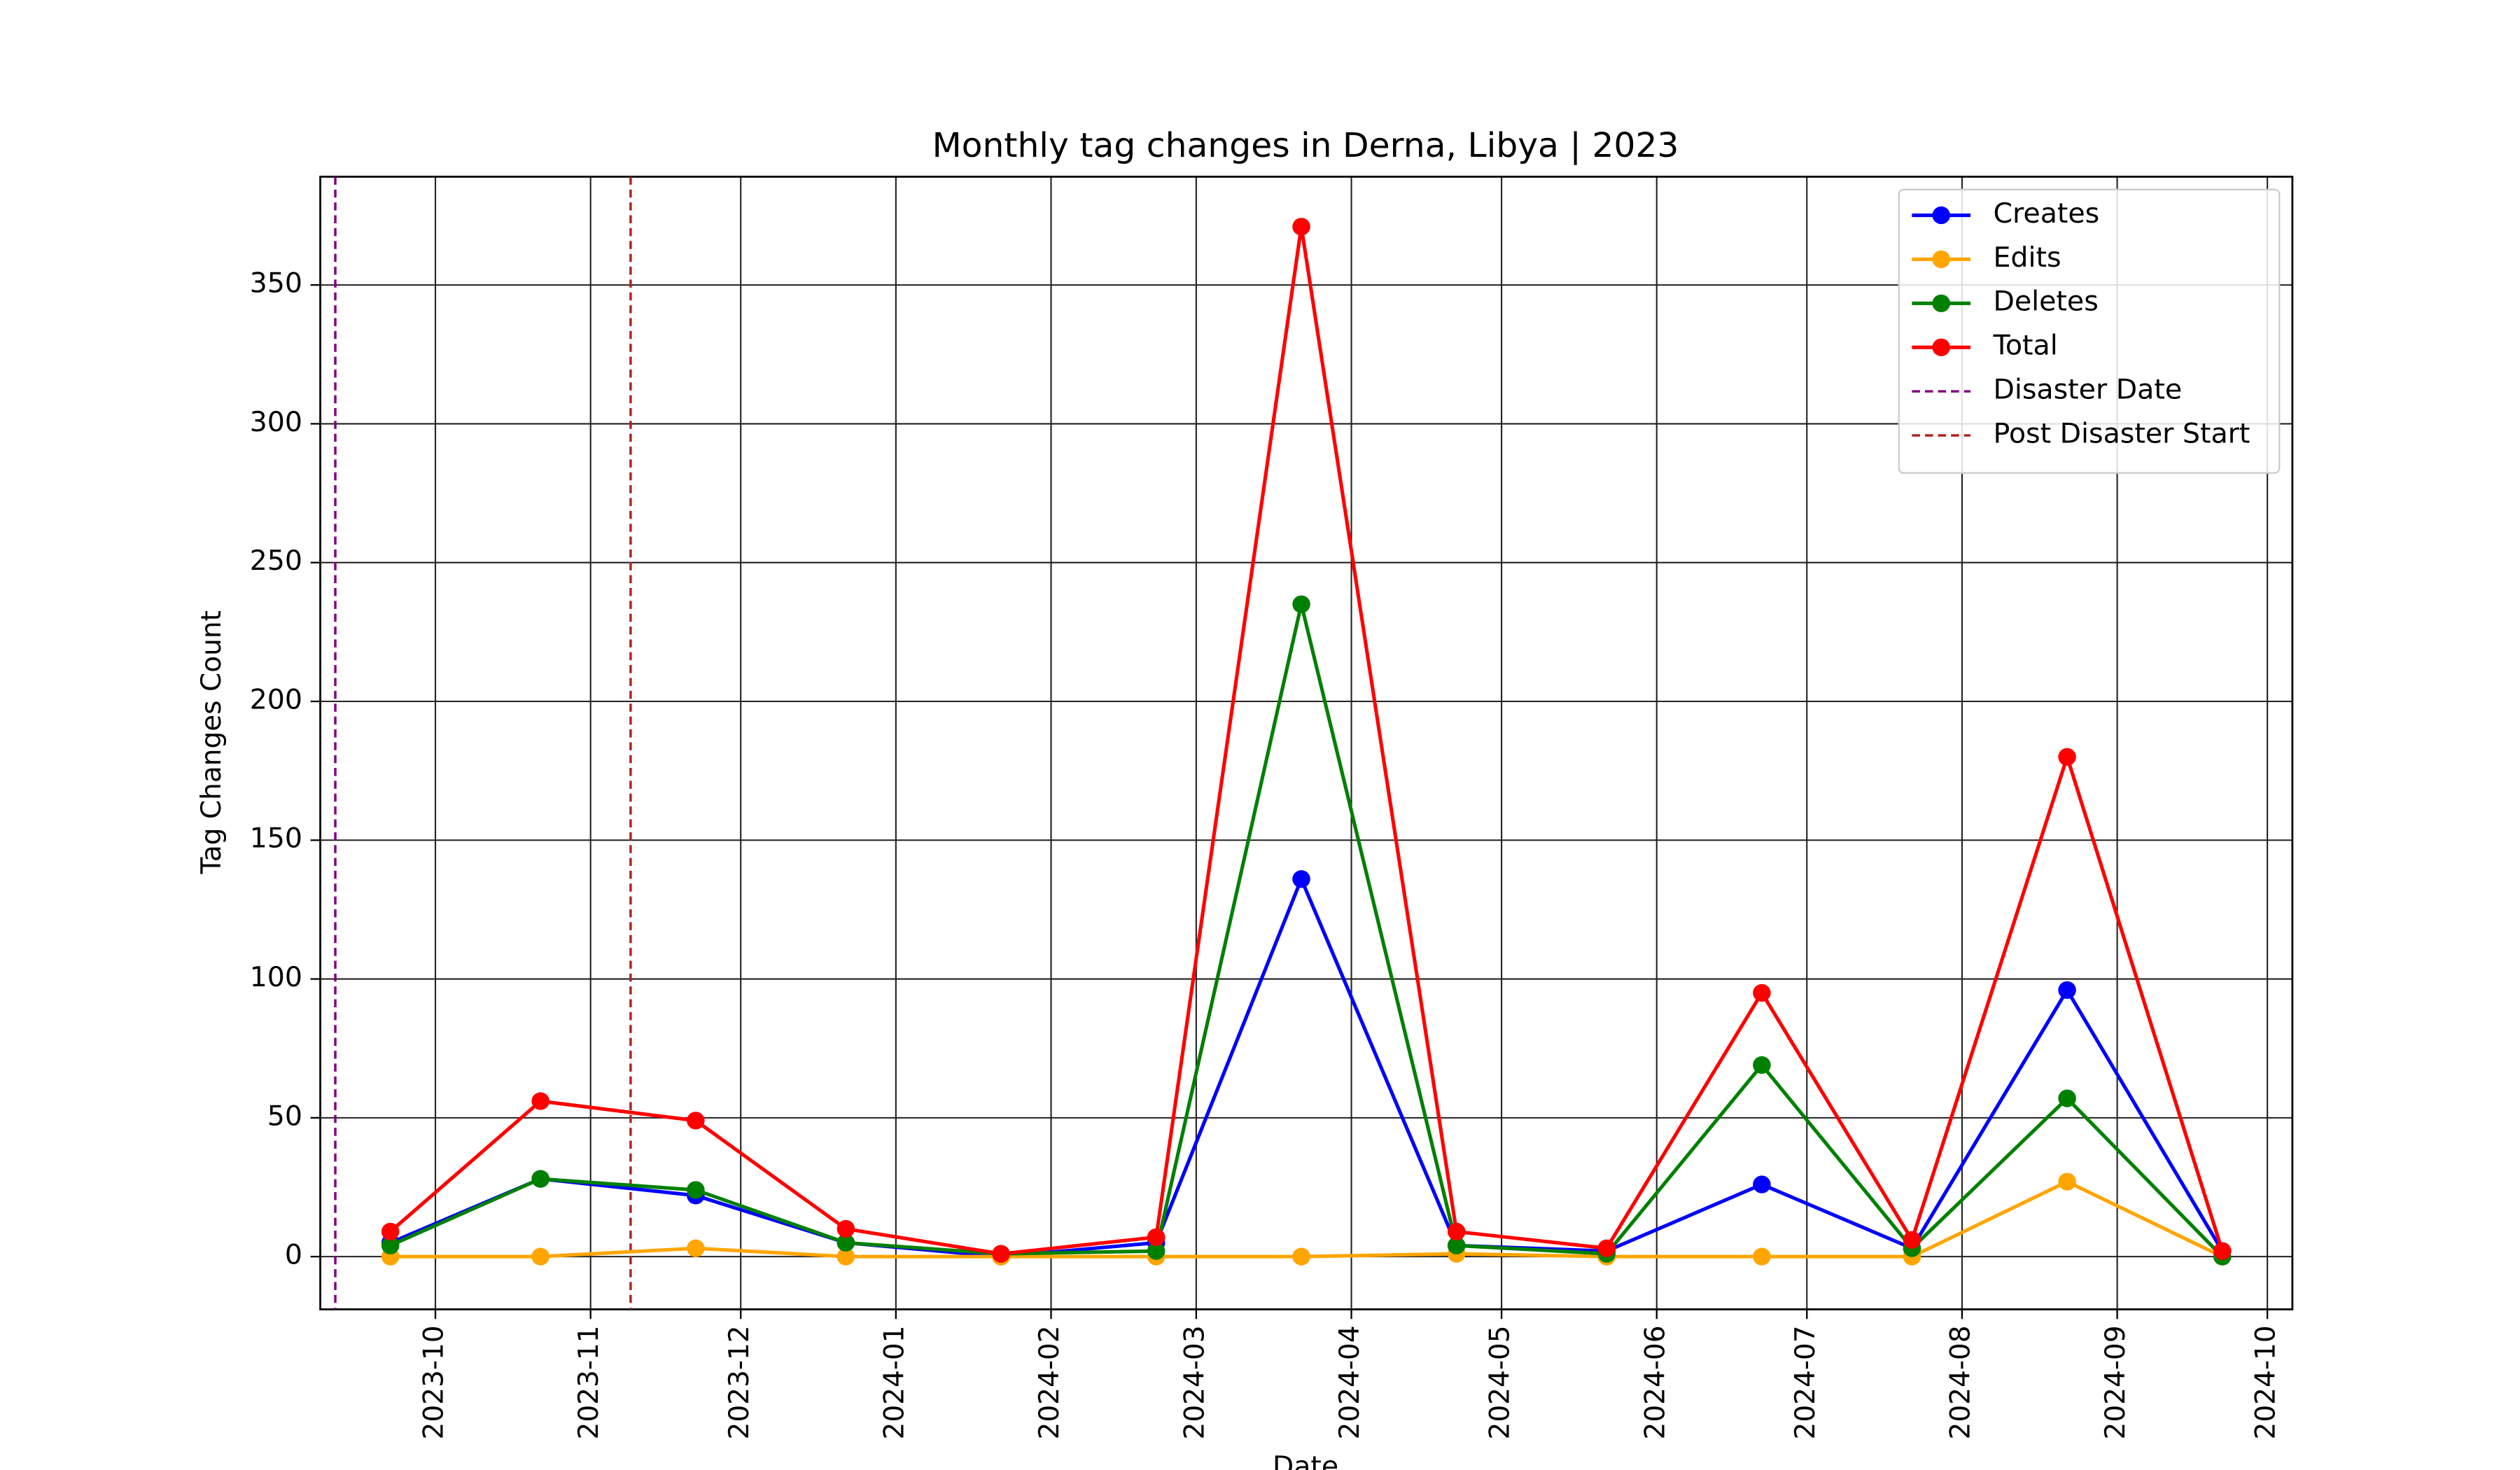 The image size is (2520, 1470). I want to click on x-tick-label: 2023-11, so click(589, 1382).